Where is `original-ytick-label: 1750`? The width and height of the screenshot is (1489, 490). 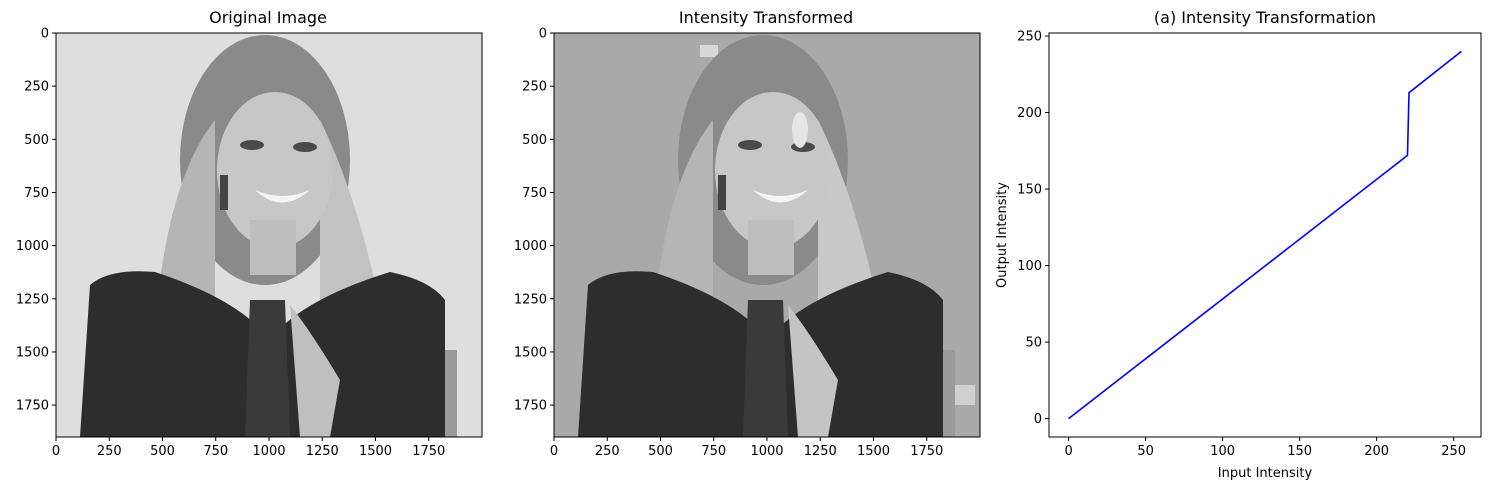
original-ytick-label: 1750 is located at coordinates (32, 406).